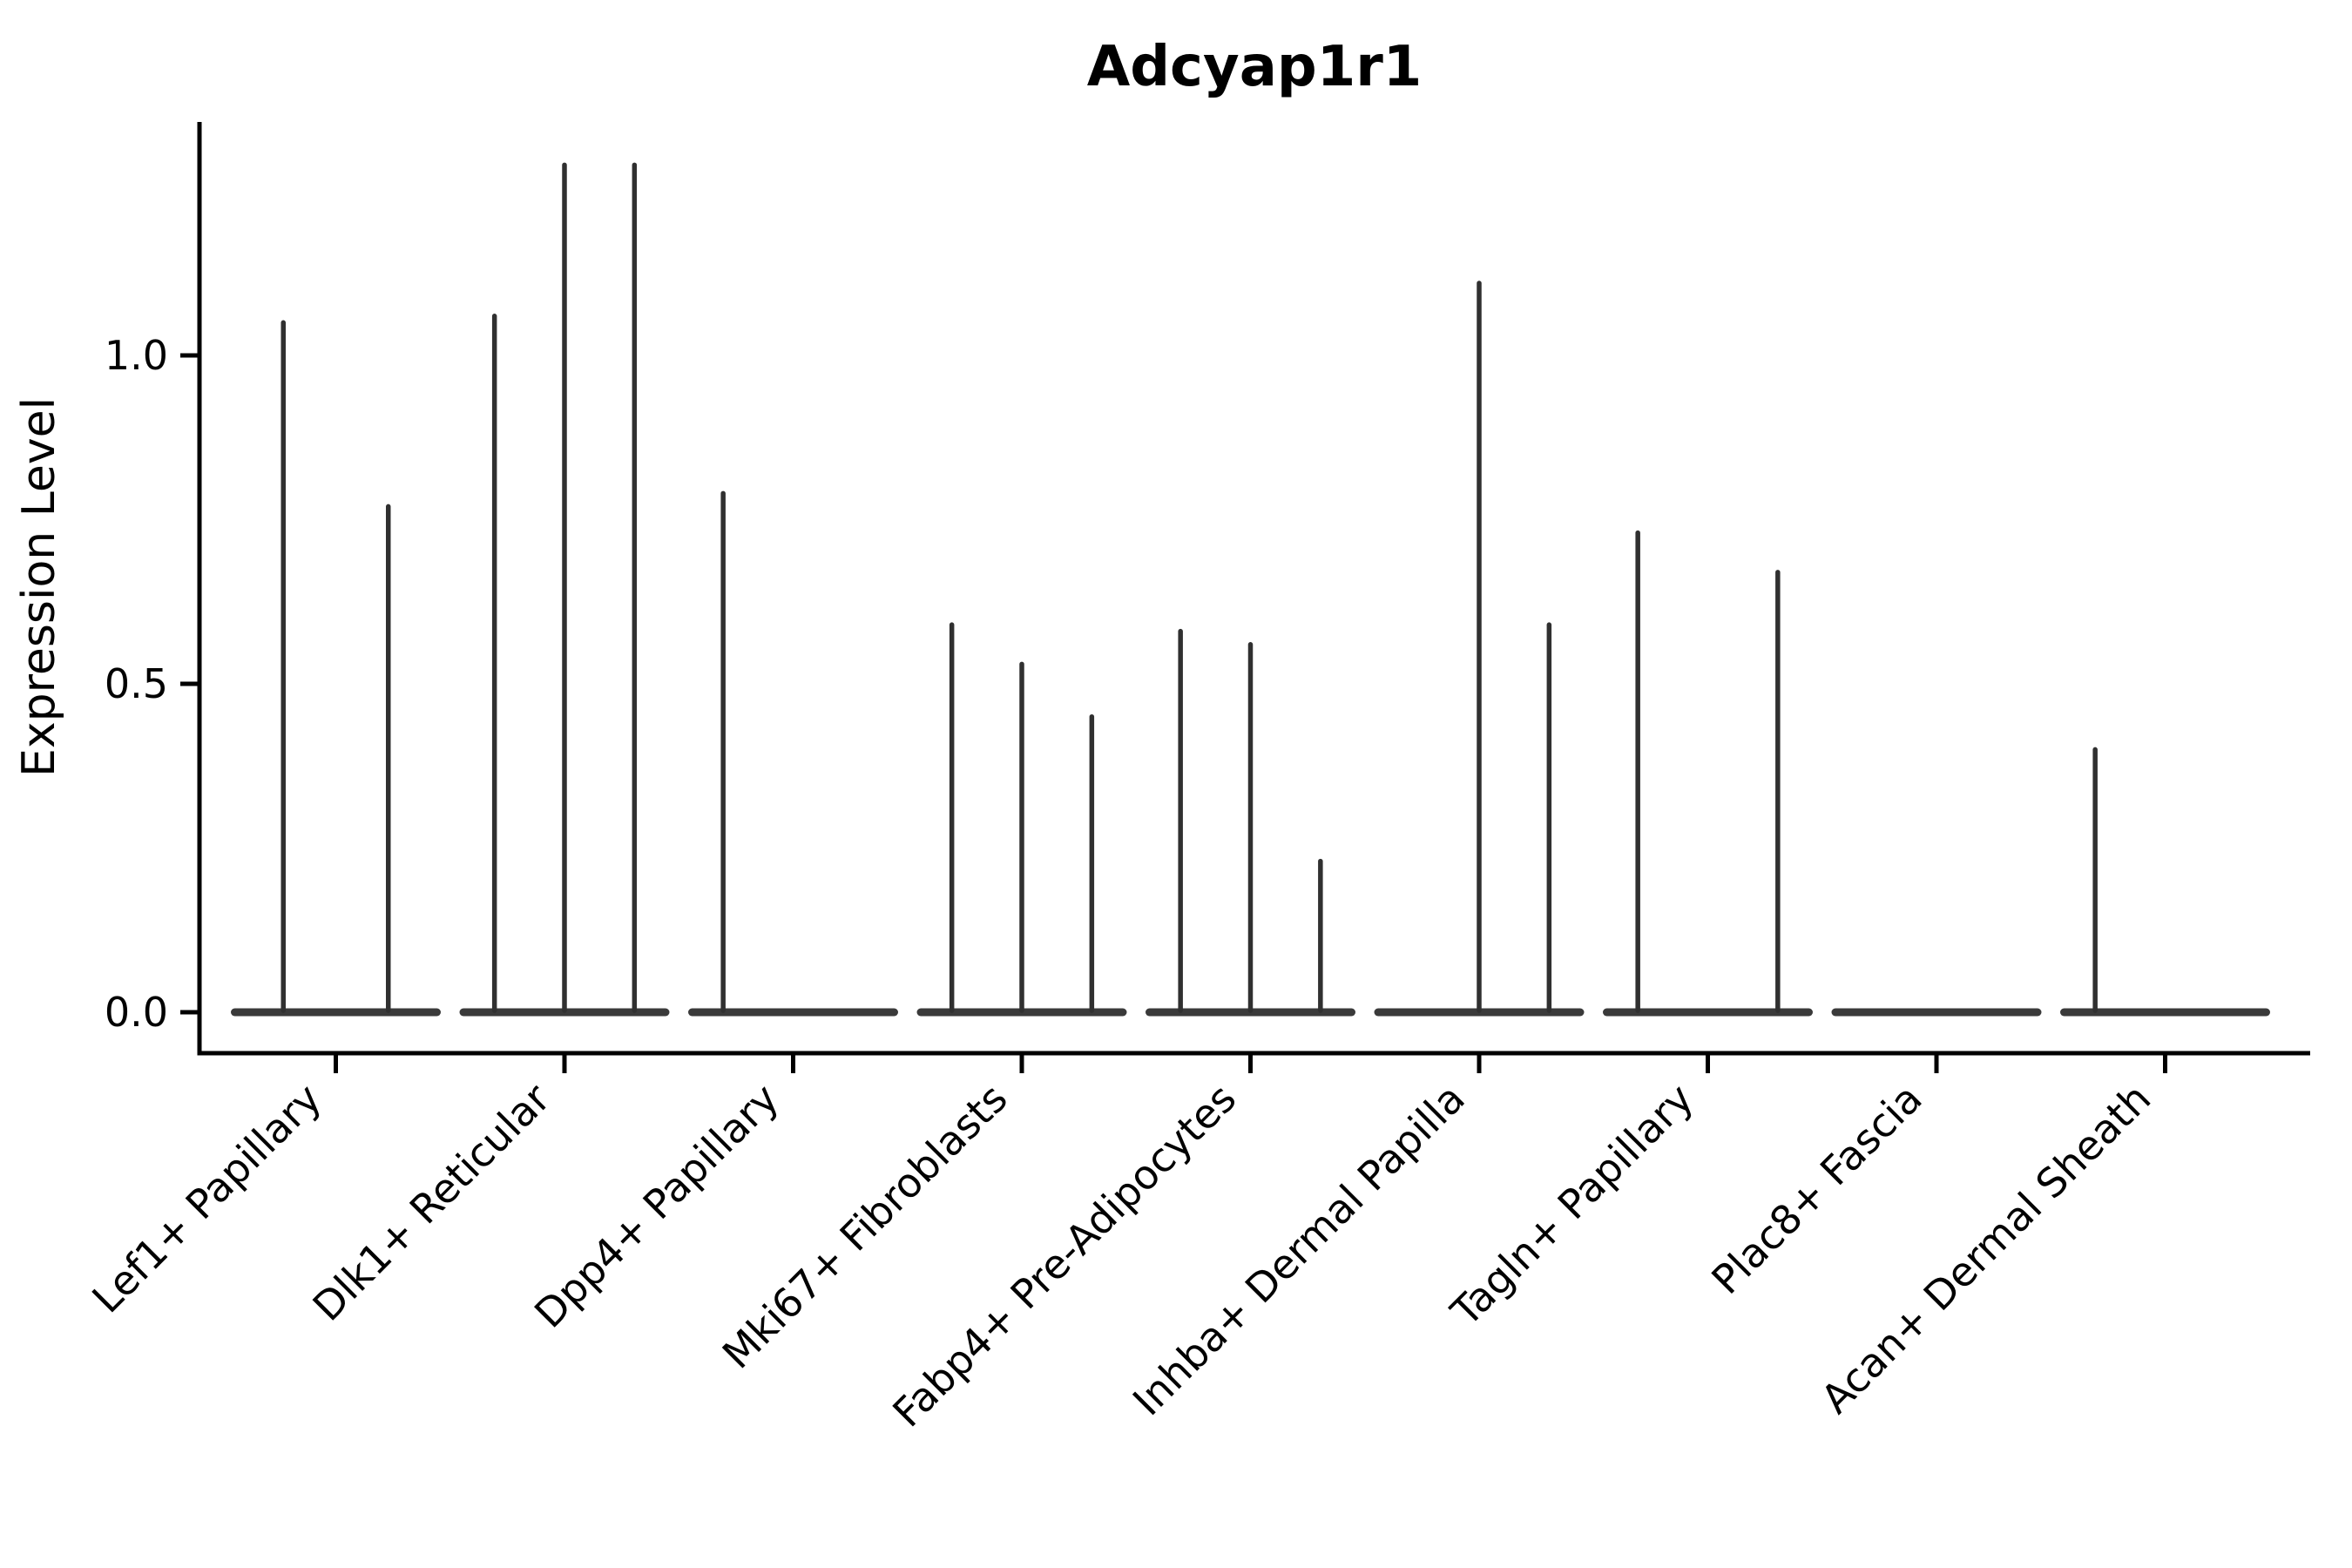  Describe the element at coordinates (656, 1206) in the screenshot. I see `x-tick-label: Dpp4+ Papillary` at that location.